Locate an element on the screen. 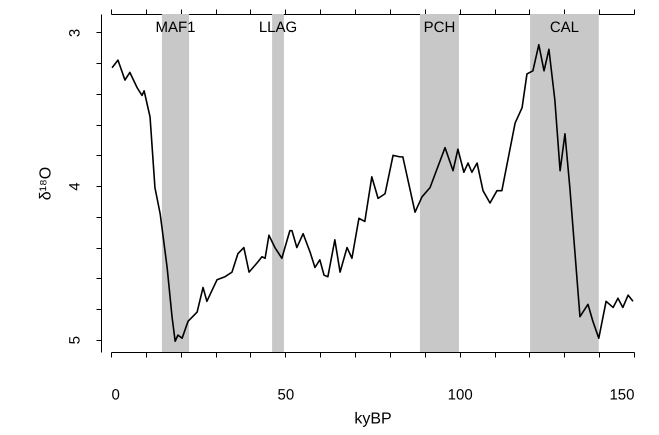 This screenshot has width=659, height=435. y-tick-label: 4 is located at coordinates (75, 186).